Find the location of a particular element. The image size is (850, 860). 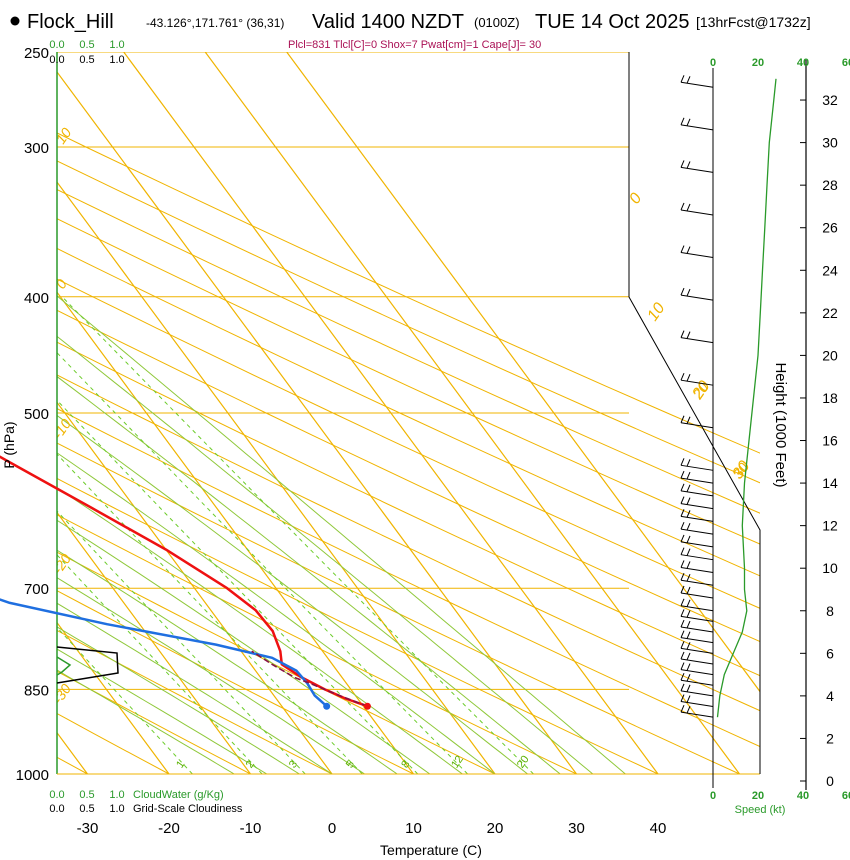

temperature-tick-label: 0 is located at coordinates (332, 828).